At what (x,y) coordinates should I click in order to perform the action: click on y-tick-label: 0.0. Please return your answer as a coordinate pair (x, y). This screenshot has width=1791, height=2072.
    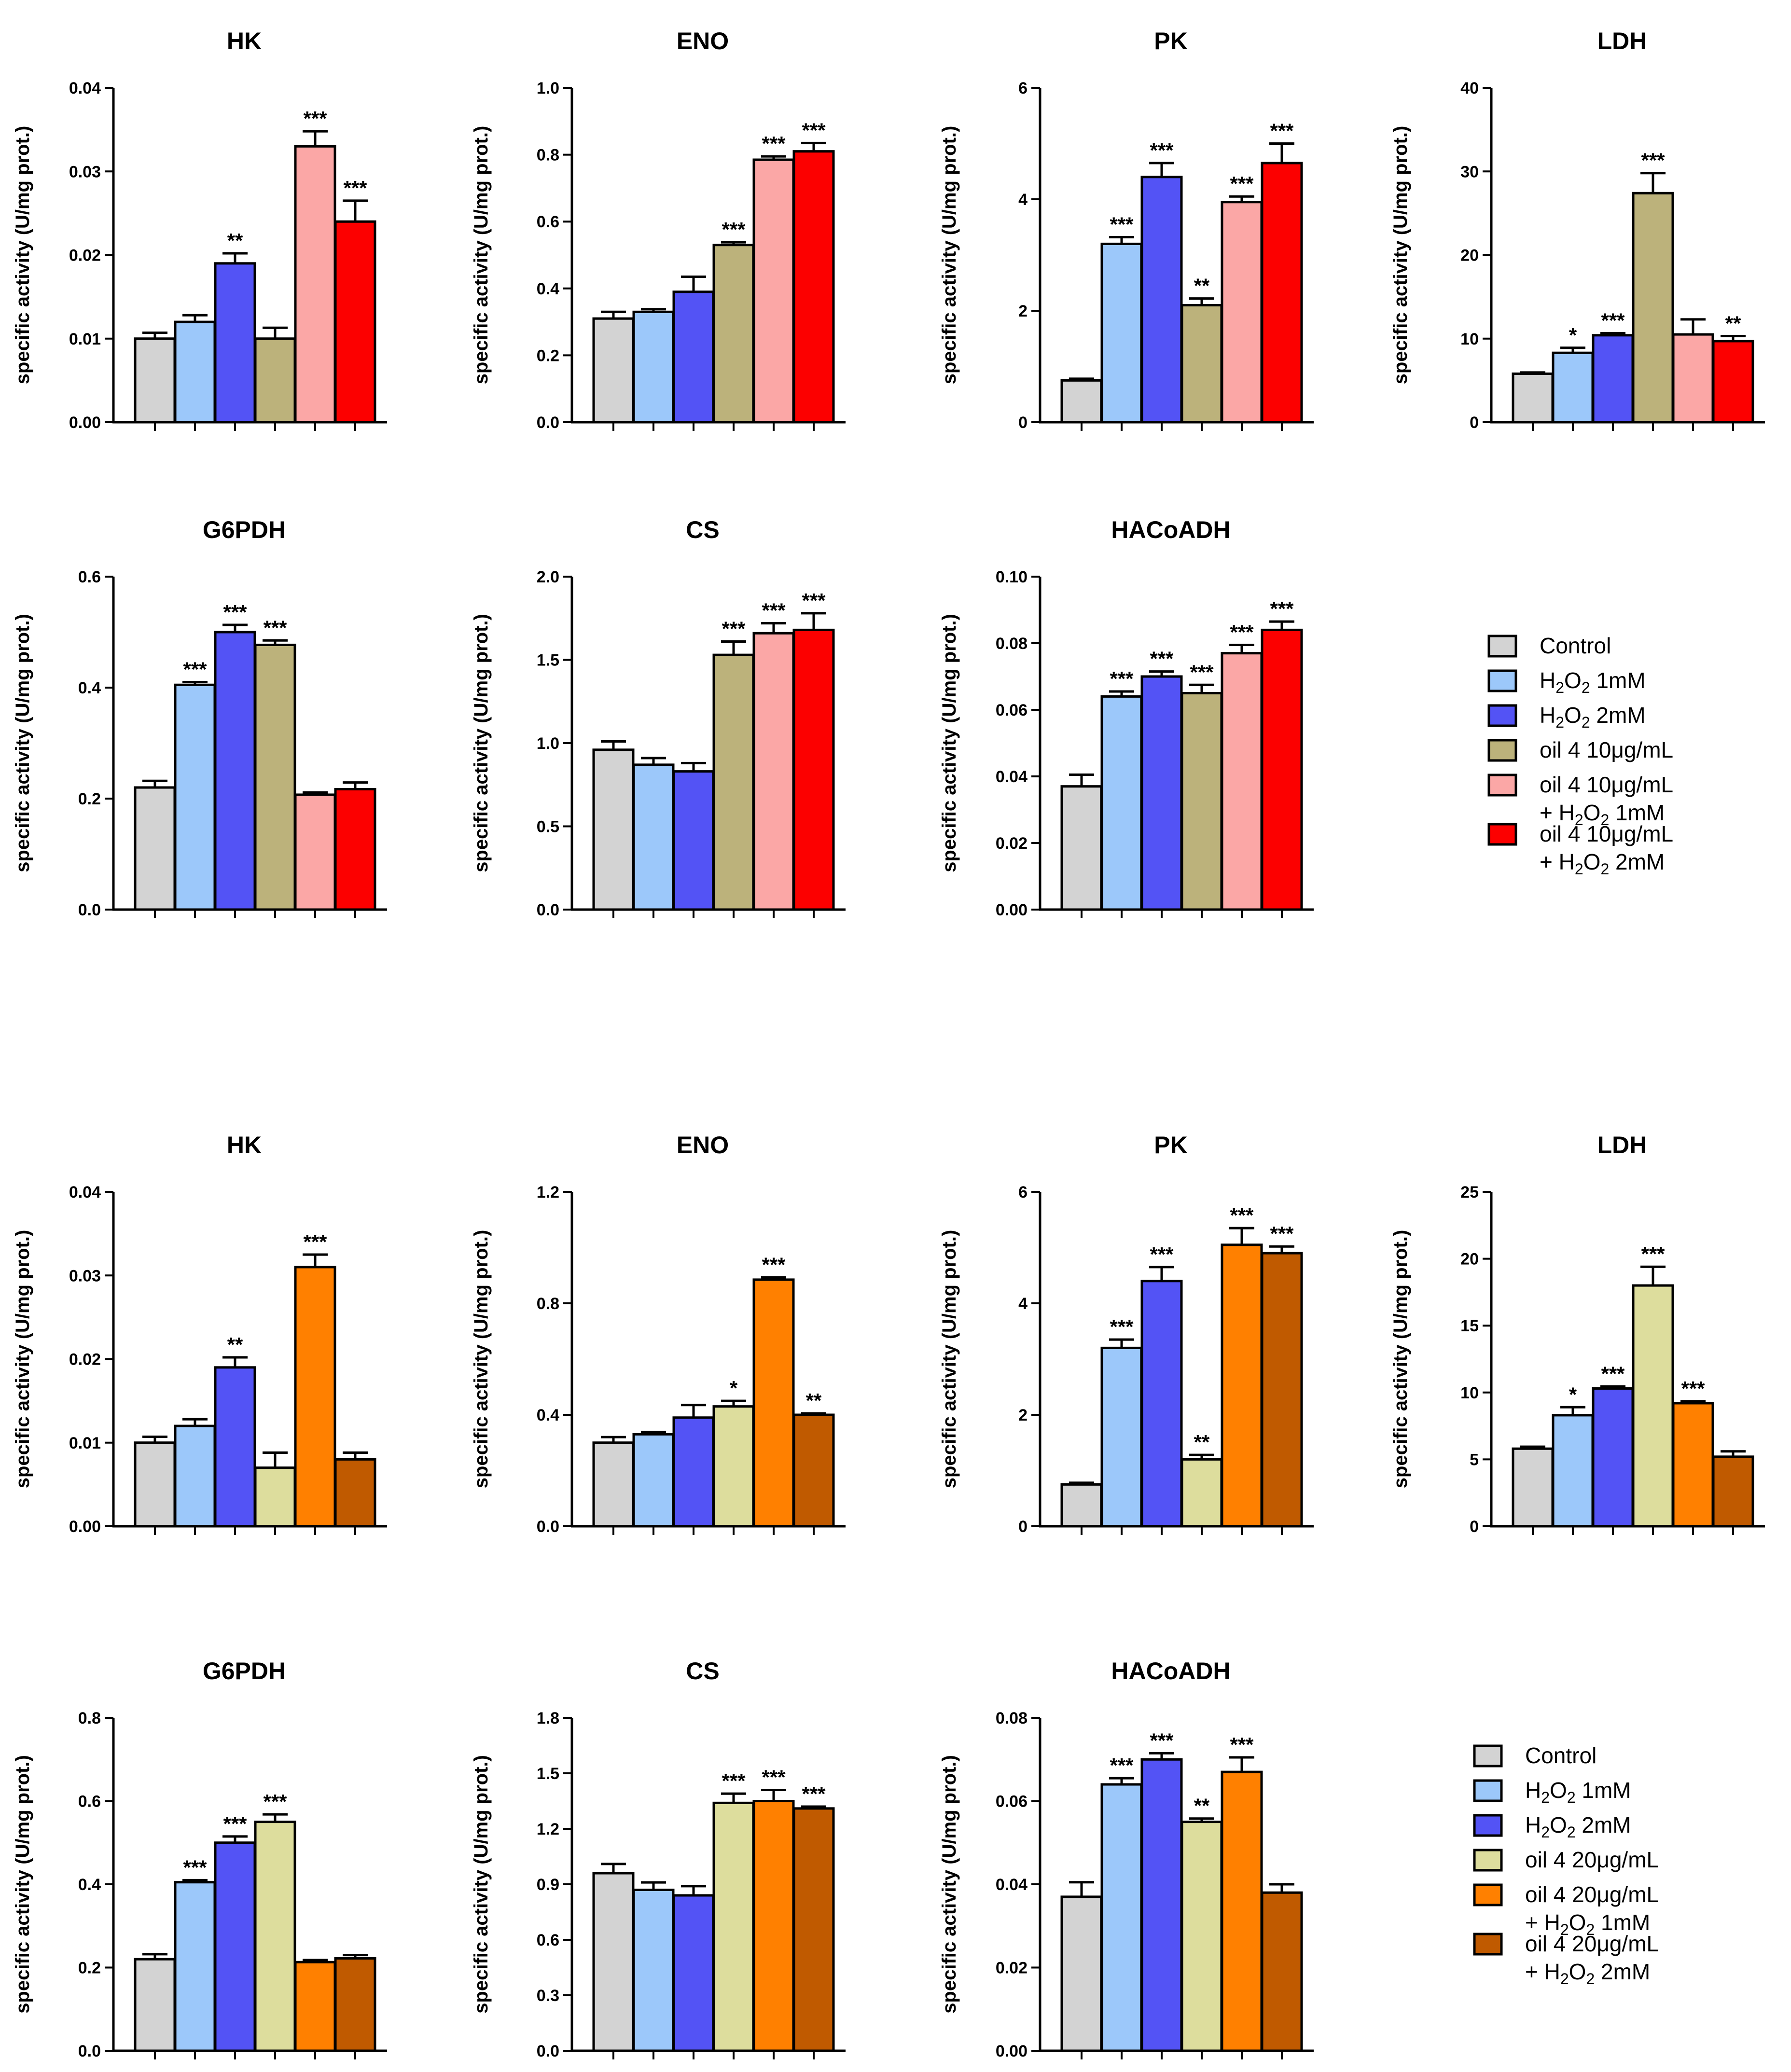
    Looking at the image, I should click on (548, 2051).